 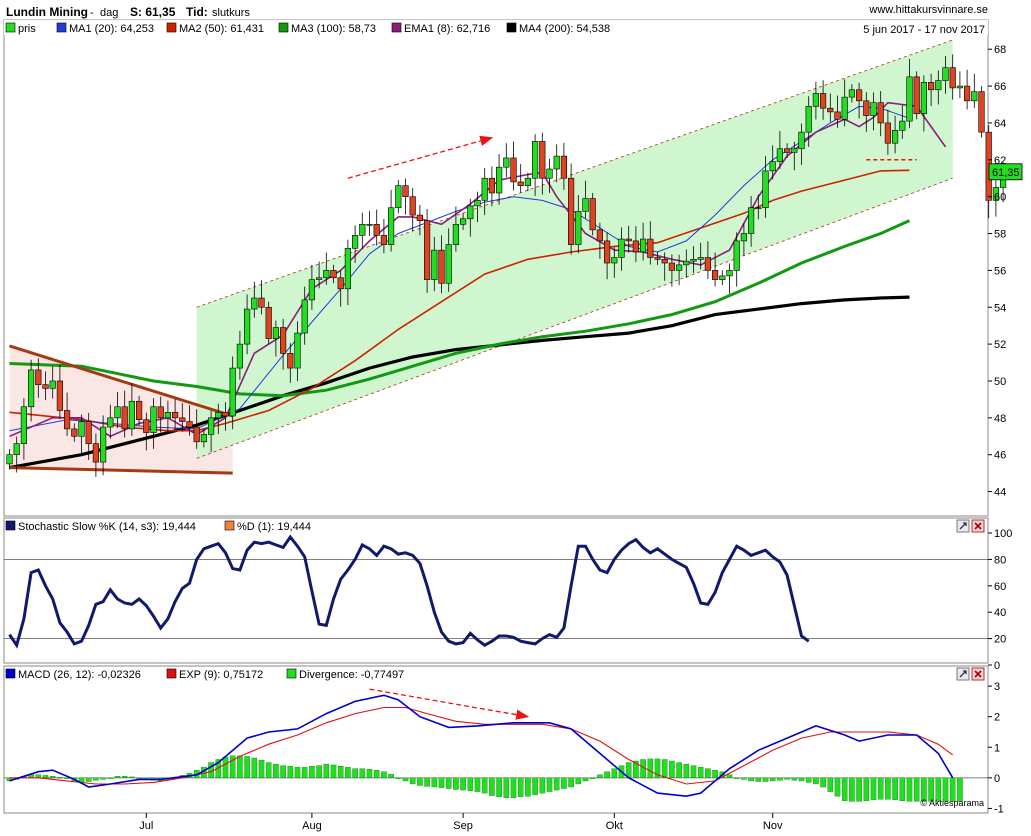 I want to click on y-tick-label: 50, so click(x=1000, y=382).